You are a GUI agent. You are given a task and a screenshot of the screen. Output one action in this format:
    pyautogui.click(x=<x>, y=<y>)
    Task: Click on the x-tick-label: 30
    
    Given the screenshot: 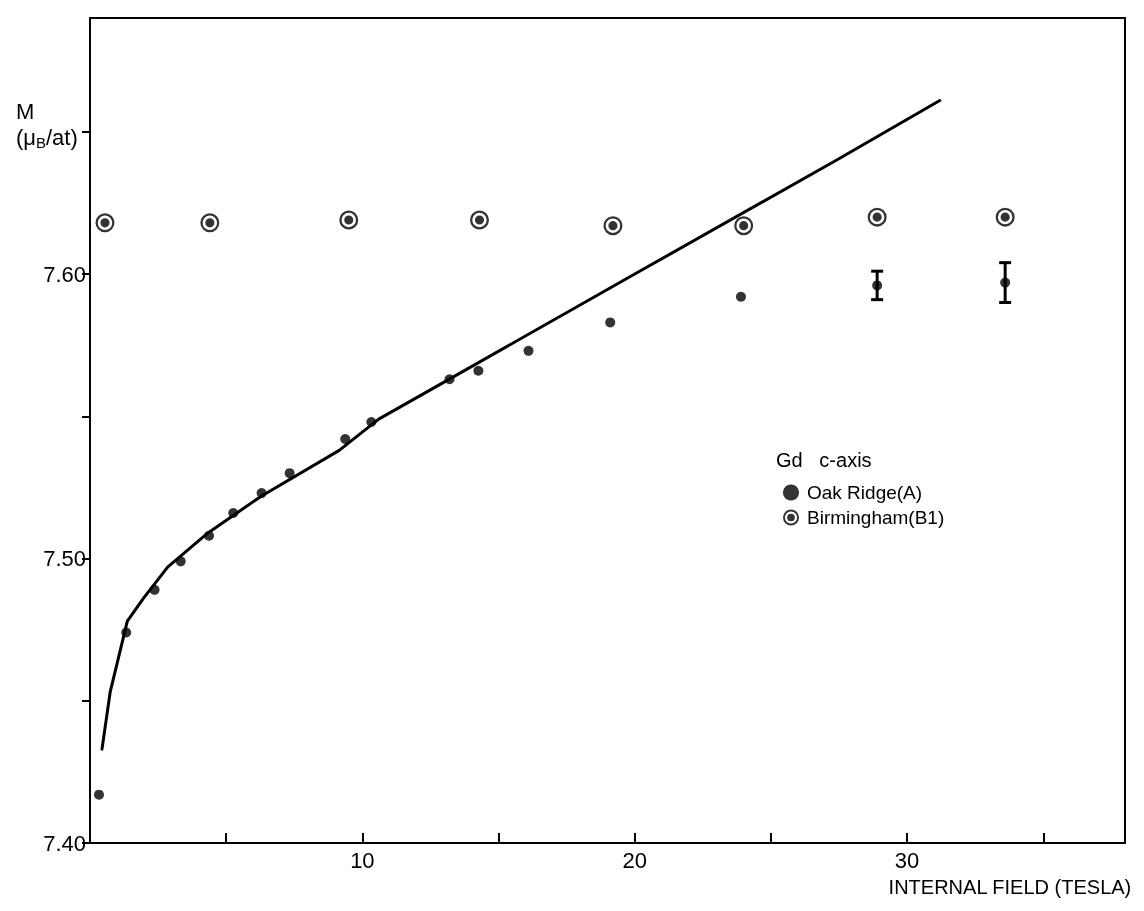 What is the action you would take?
    pyautogui.click(x=907, y=860)
    